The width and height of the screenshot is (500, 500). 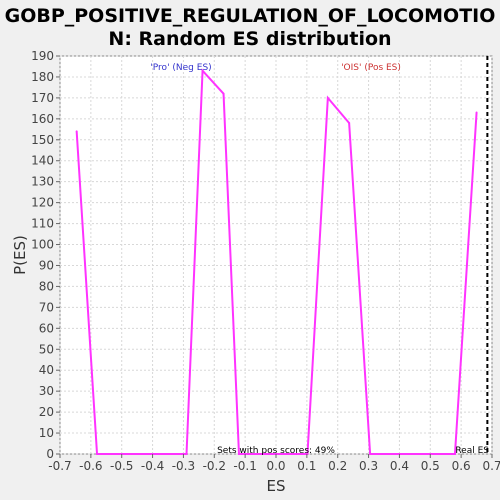 What do you see at coordinates (42, 245) in the screenshot?
I see `y-tick-label: 100` at bounding box center [42, 245].